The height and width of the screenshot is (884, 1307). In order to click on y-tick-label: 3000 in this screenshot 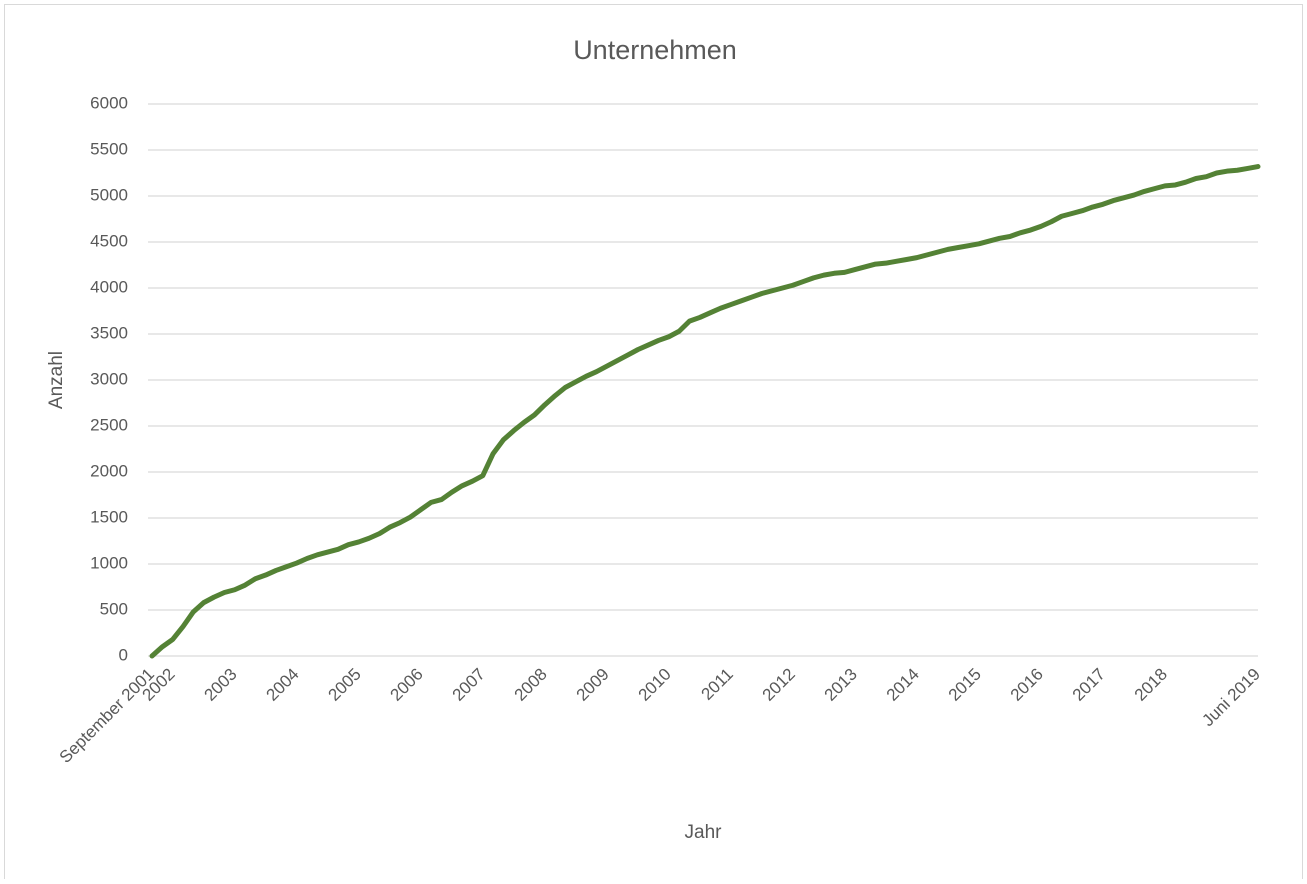, I will do `click(109, 378)`.